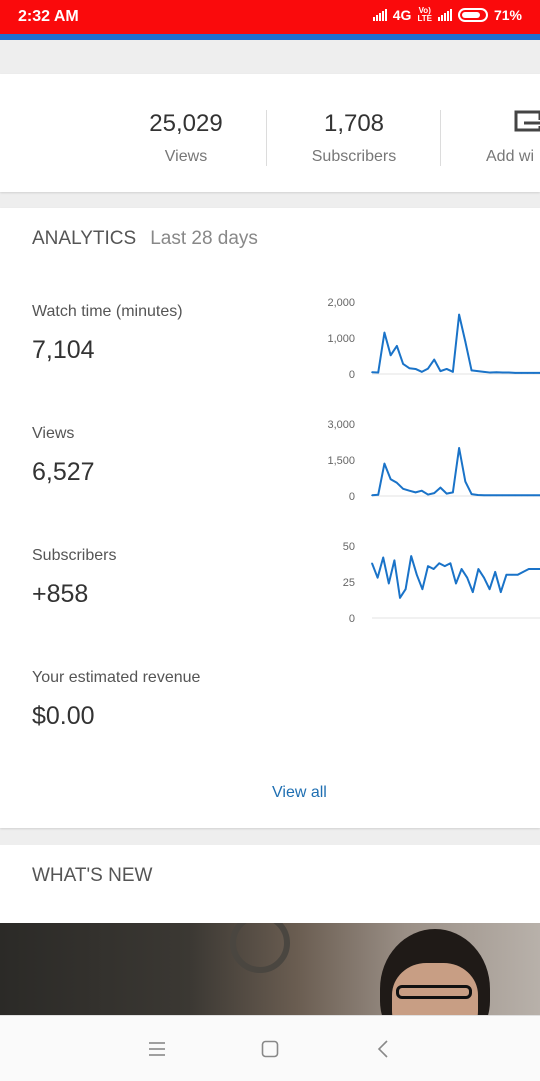  Describe the element at coordinates (84, 238) in the screenshot. I see `analytics-title: ANALYTICS` at that location.